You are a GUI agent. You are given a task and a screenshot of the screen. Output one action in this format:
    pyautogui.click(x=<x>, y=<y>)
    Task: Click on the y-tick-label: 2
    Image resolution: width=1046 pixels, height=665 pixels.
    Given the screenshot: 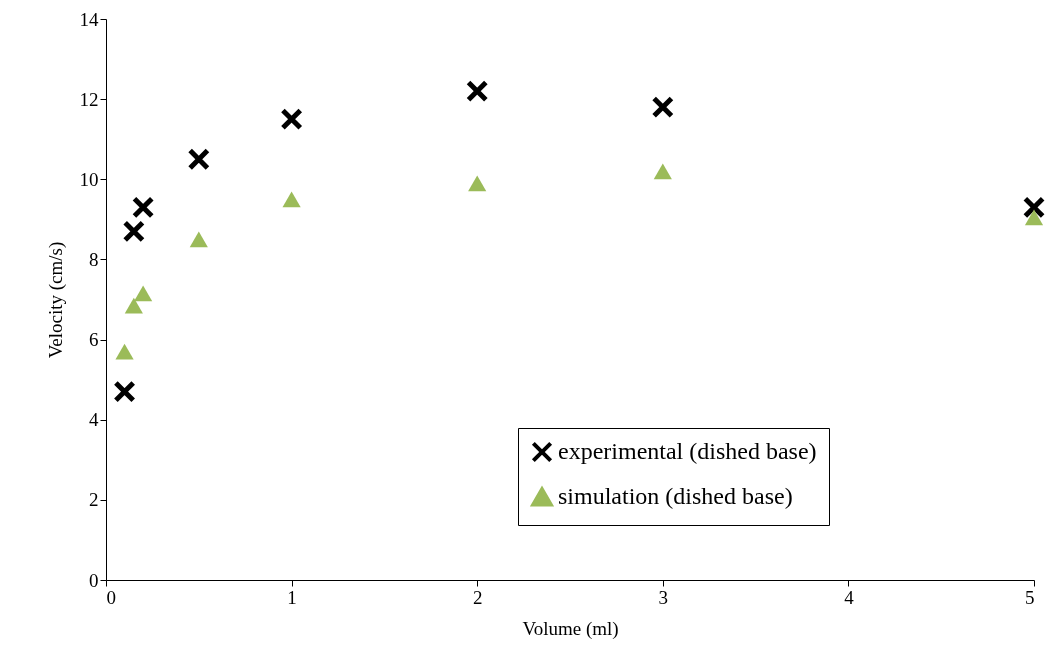 What is the action you would take?
    pyautogui.click(x=94, y=500)
    